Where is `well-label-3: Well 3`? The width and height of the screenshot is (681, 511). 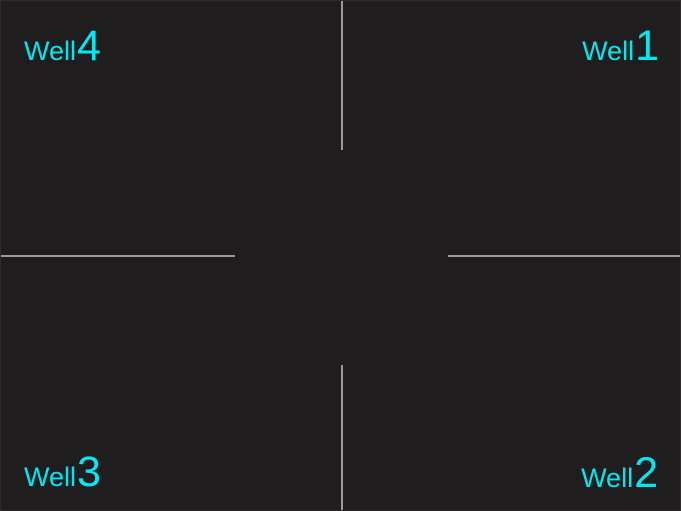 well-label-3: Well 3 is located at coordinates (62, 472).